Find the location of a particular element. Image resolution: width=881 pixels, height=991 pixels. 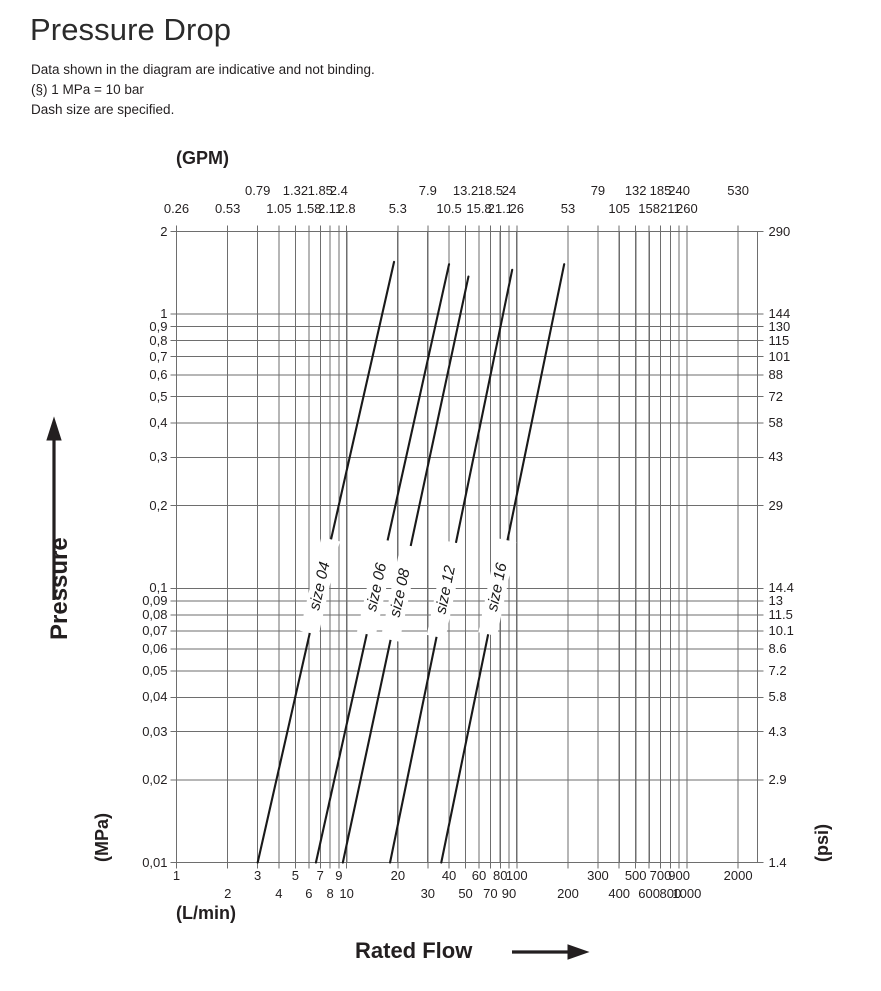

gpm-tick-top-0.79: 0.79 is located at coordinates (258, 190).